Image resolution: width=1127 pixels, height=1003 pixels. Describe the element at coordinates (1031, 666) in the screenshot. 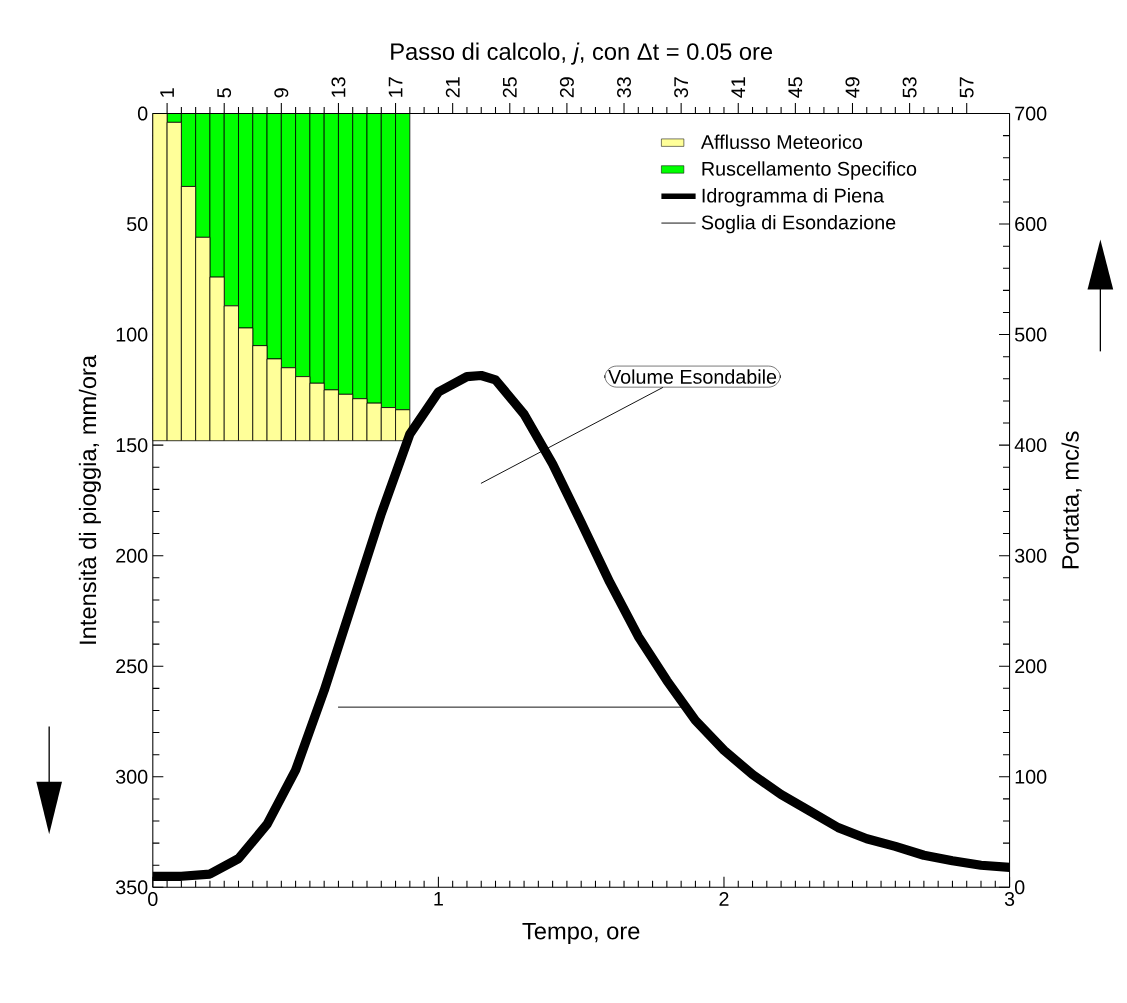

I see `y2-tick-label: 200` at that location.